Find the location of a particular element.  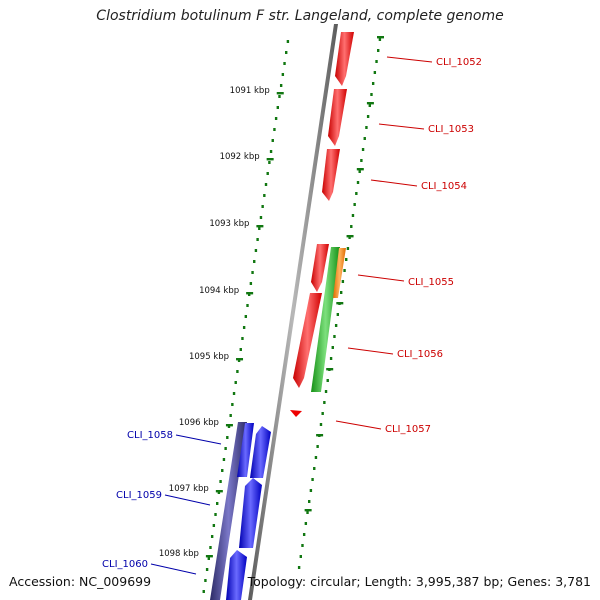

gene-label: CLI_1058 is located at coordinates (150, 435).